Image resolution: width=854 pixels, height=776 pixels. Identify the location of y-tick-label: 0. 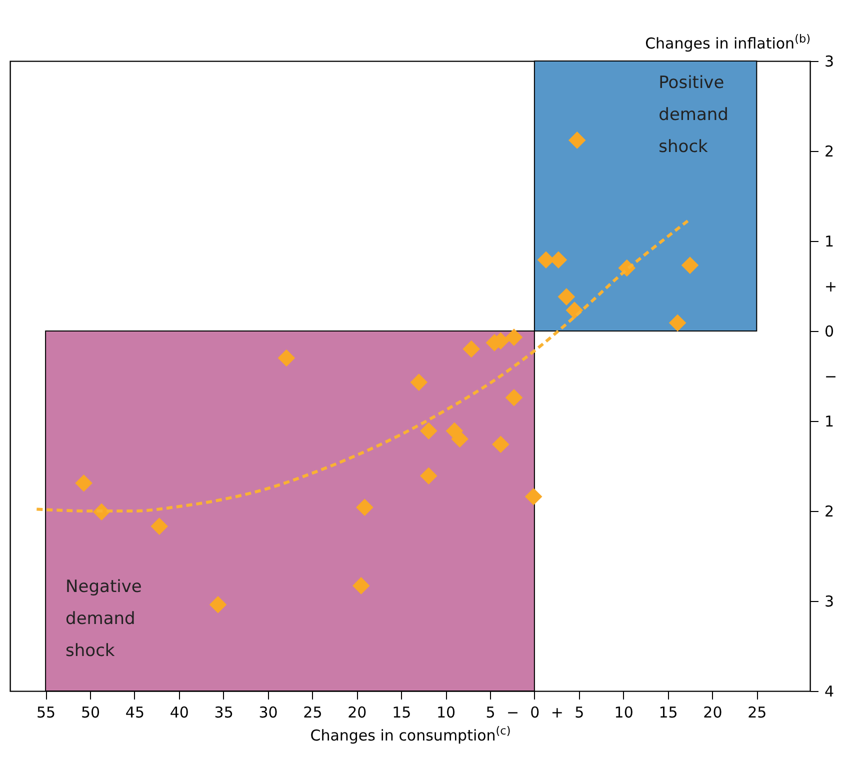
(829, 331).